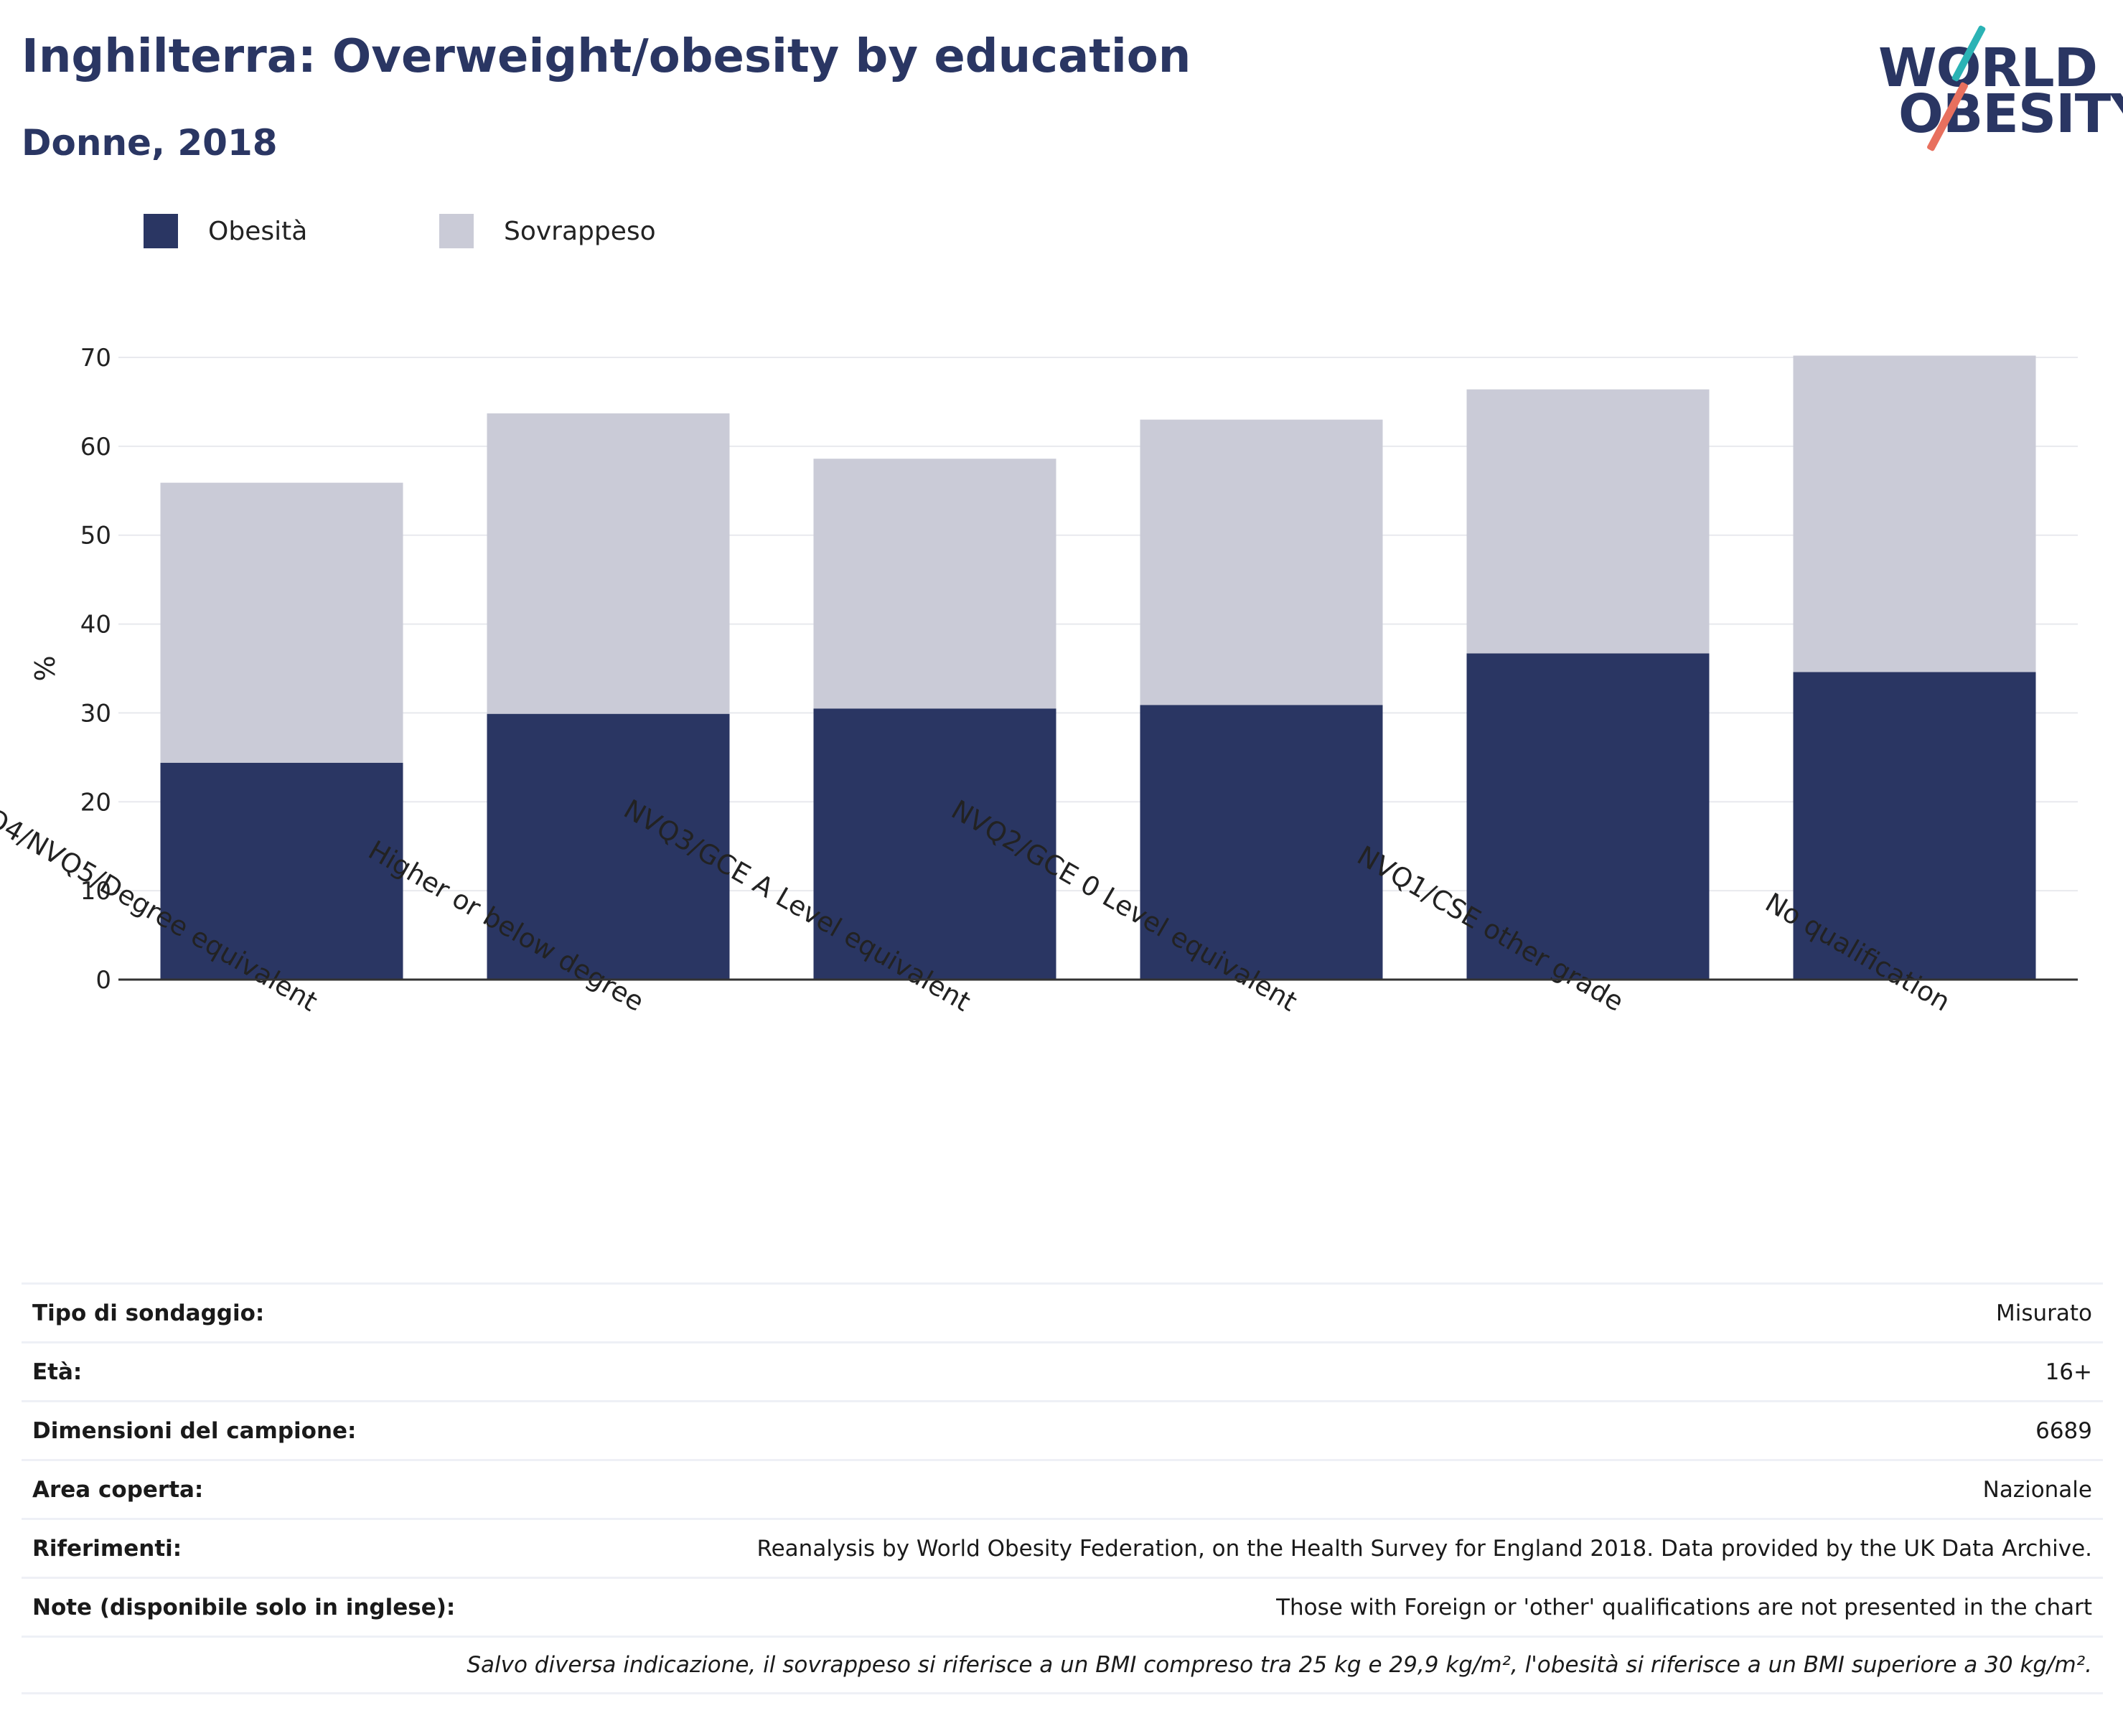 This screenshot has width=2123, height=1736. I want to click on y-tick-label: 0, so click(103, 980).